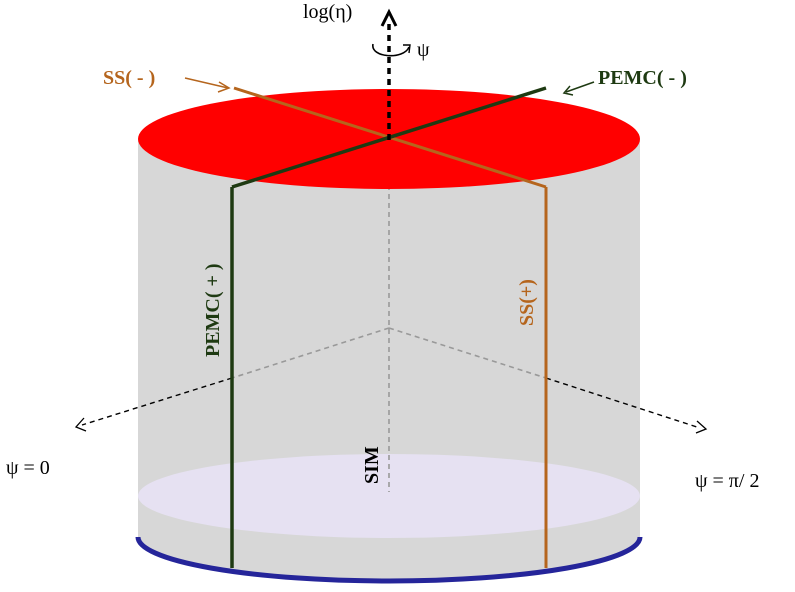  Describe the element at coordinates (407, 49) in the screenshot. I see `rotation-arrowhead` at that location.